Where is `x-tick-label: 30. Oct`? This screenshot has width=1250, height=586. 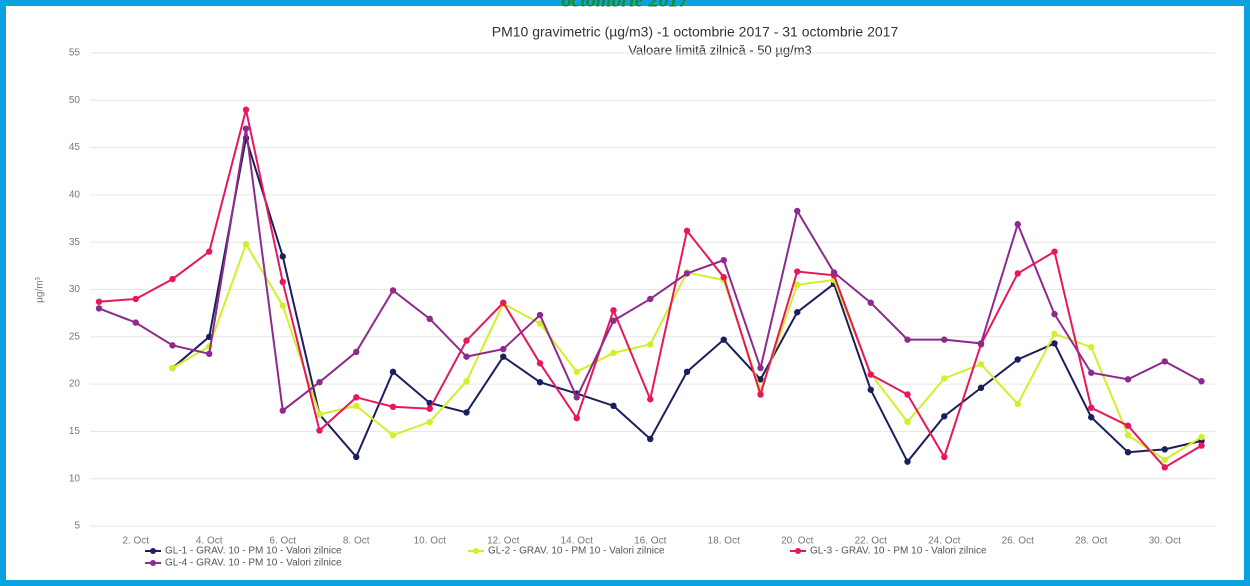 x-tick-label: 30. Oct is located at coordinates (1165, 541).